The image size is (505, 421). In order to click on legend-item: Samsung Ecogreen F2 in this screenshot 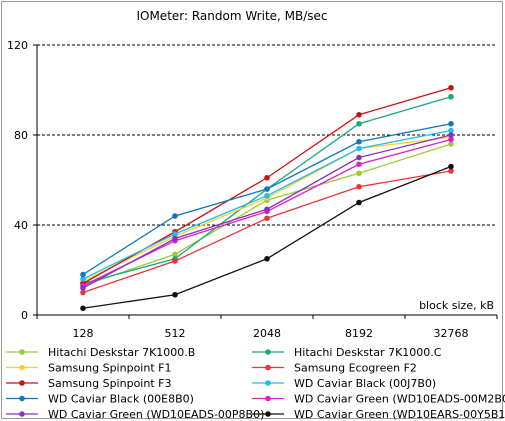, I will do `click(334, 368)`.